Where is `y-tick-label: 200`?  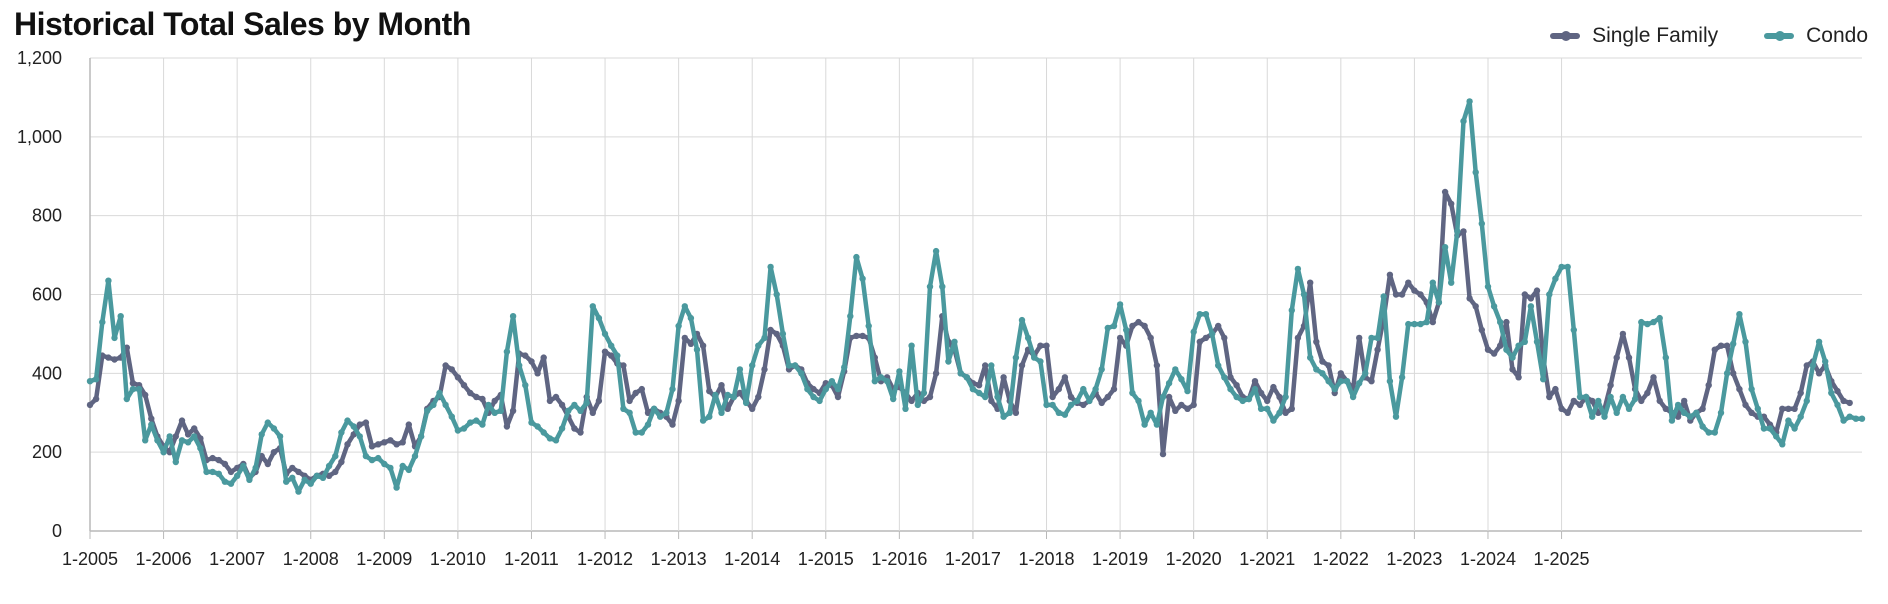 y-tick-label: 200 is located at coordinates (47, 452).